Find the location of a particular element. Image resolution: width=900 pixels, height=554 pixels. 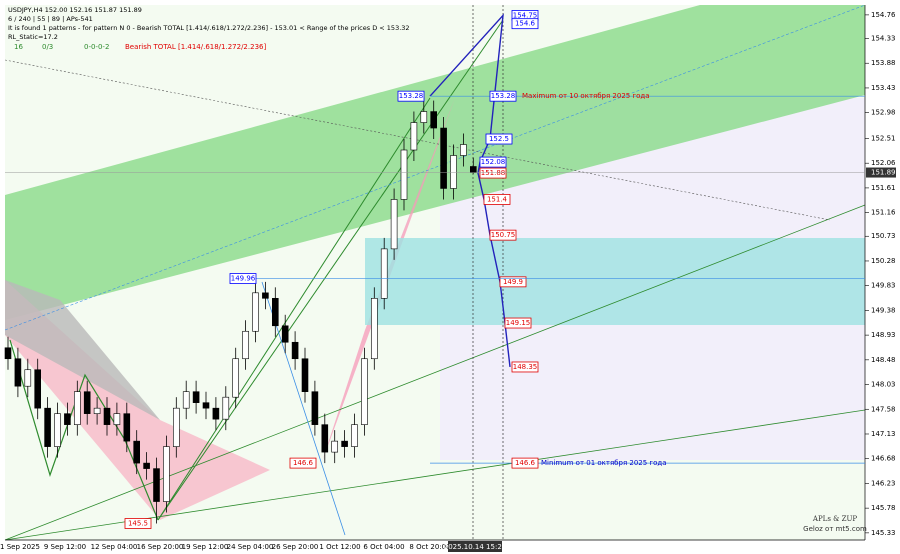

forecast-line is located at coordinates (470, 190).